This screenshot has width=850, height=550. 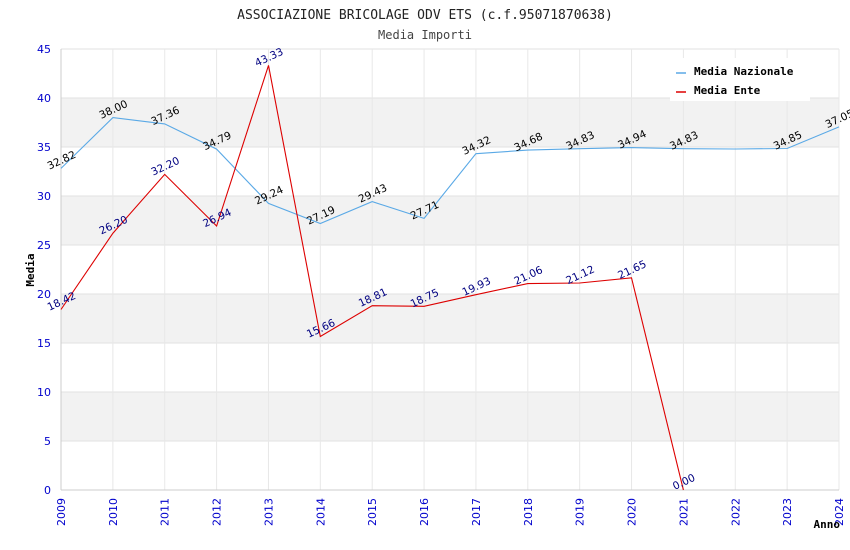 What do you see at coordinates (165, 512) in the screenshot?
I see `x-tick-label: 2011` at bounding box center [165, 512].